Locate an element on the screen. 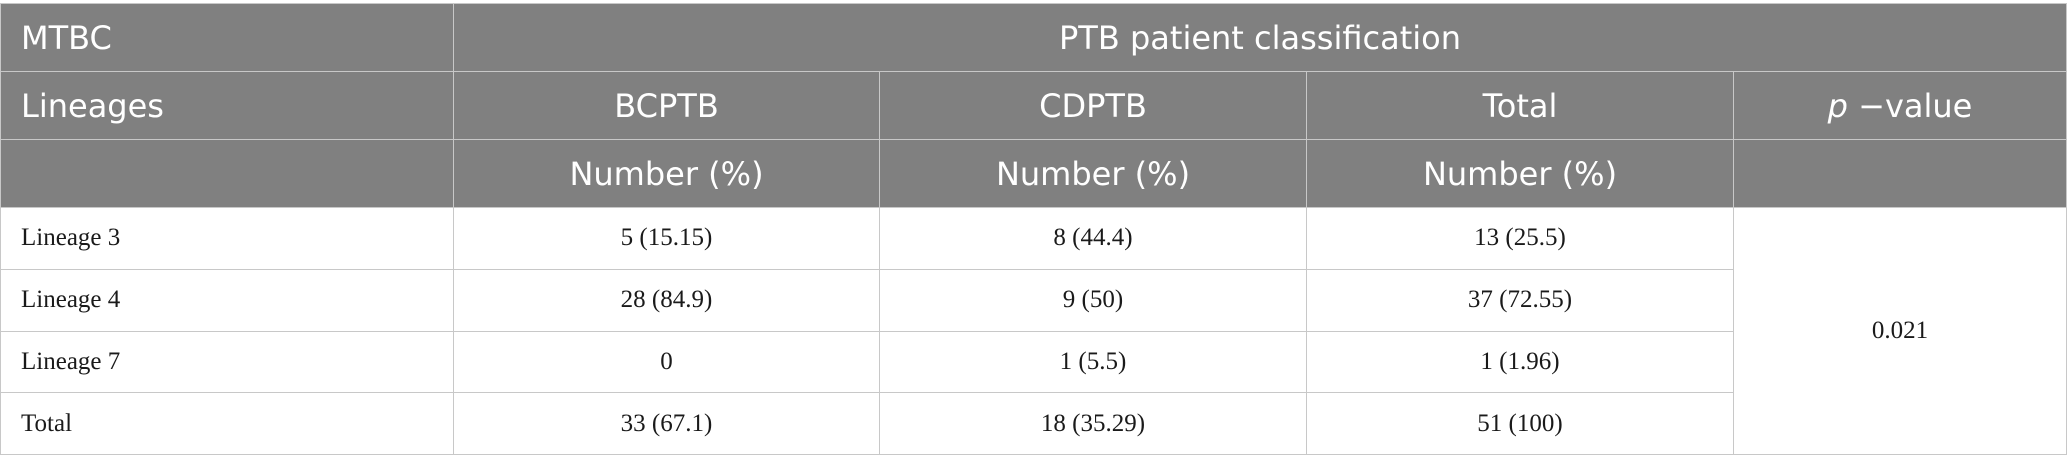 Image resolution: width=2067 pixels, height=473 pixels. cdptb-cell: 9 (50) is located at coordinates (1093, 300).